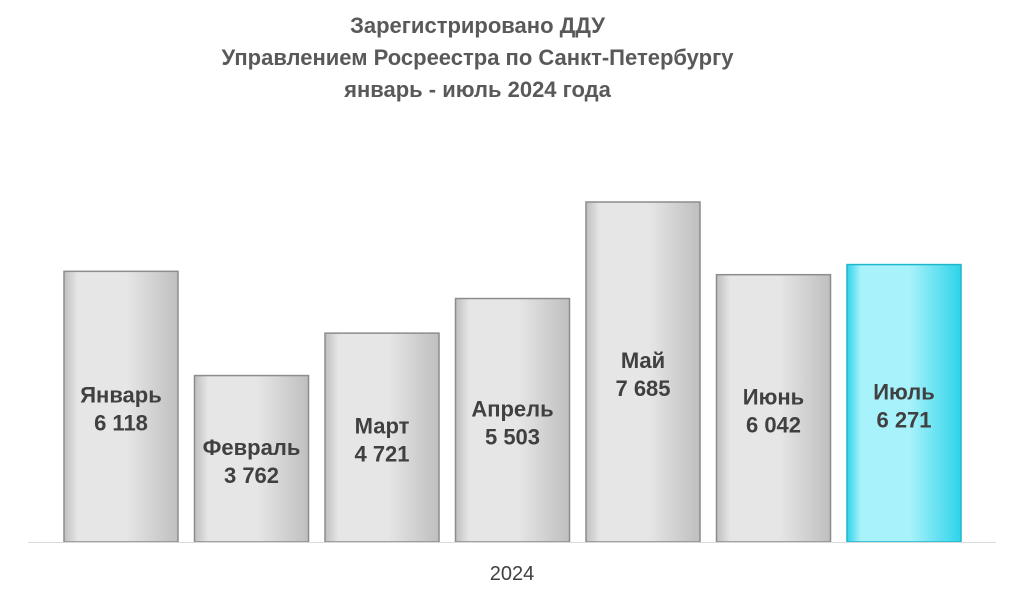 The height and width of the screenshot is (599, 1024). I want to click on chart-title-line-1: Зарегистрировано ДДУ, so click(477, 25).